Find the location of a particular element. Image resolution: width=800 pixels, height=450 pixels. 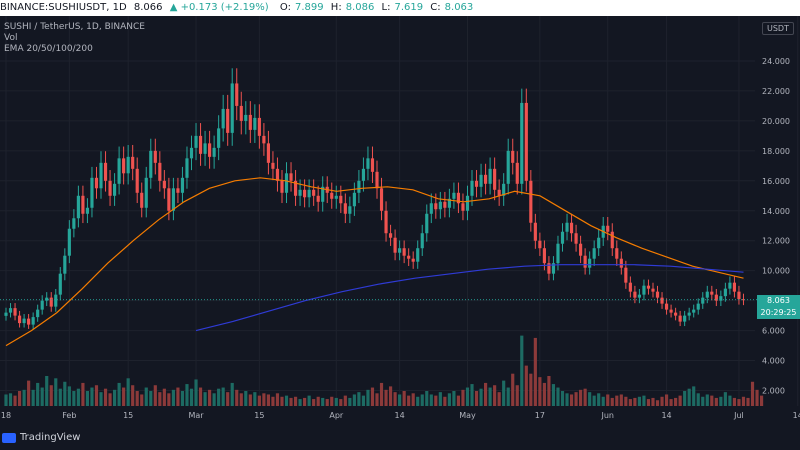

low-value: 7.619 is located at coordinates (409, 7).